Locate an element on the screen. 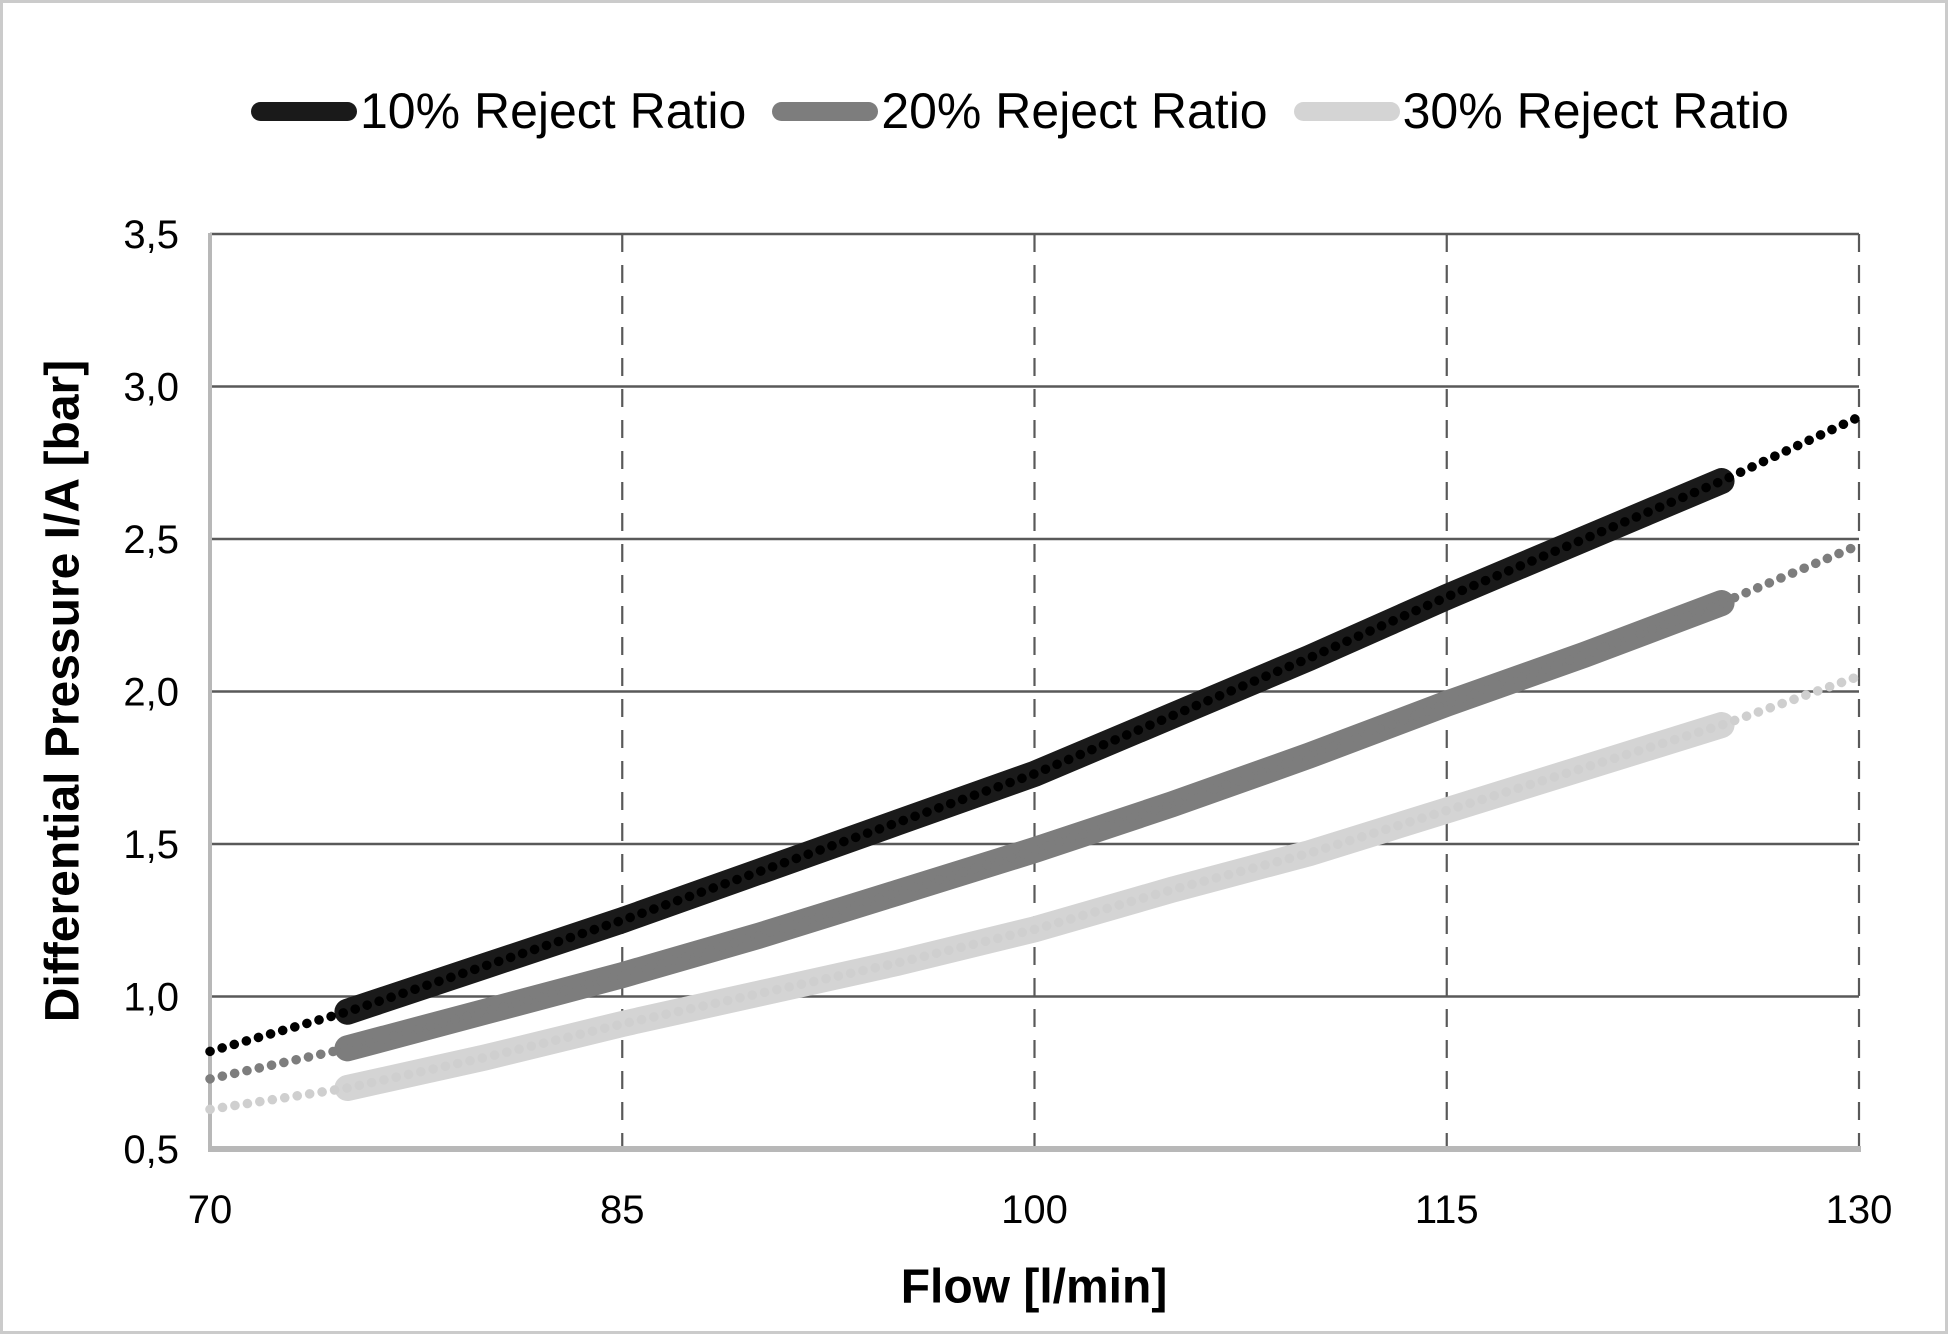  legend-item: 20% Reject Ratio is located at coordinates (1020, 111).